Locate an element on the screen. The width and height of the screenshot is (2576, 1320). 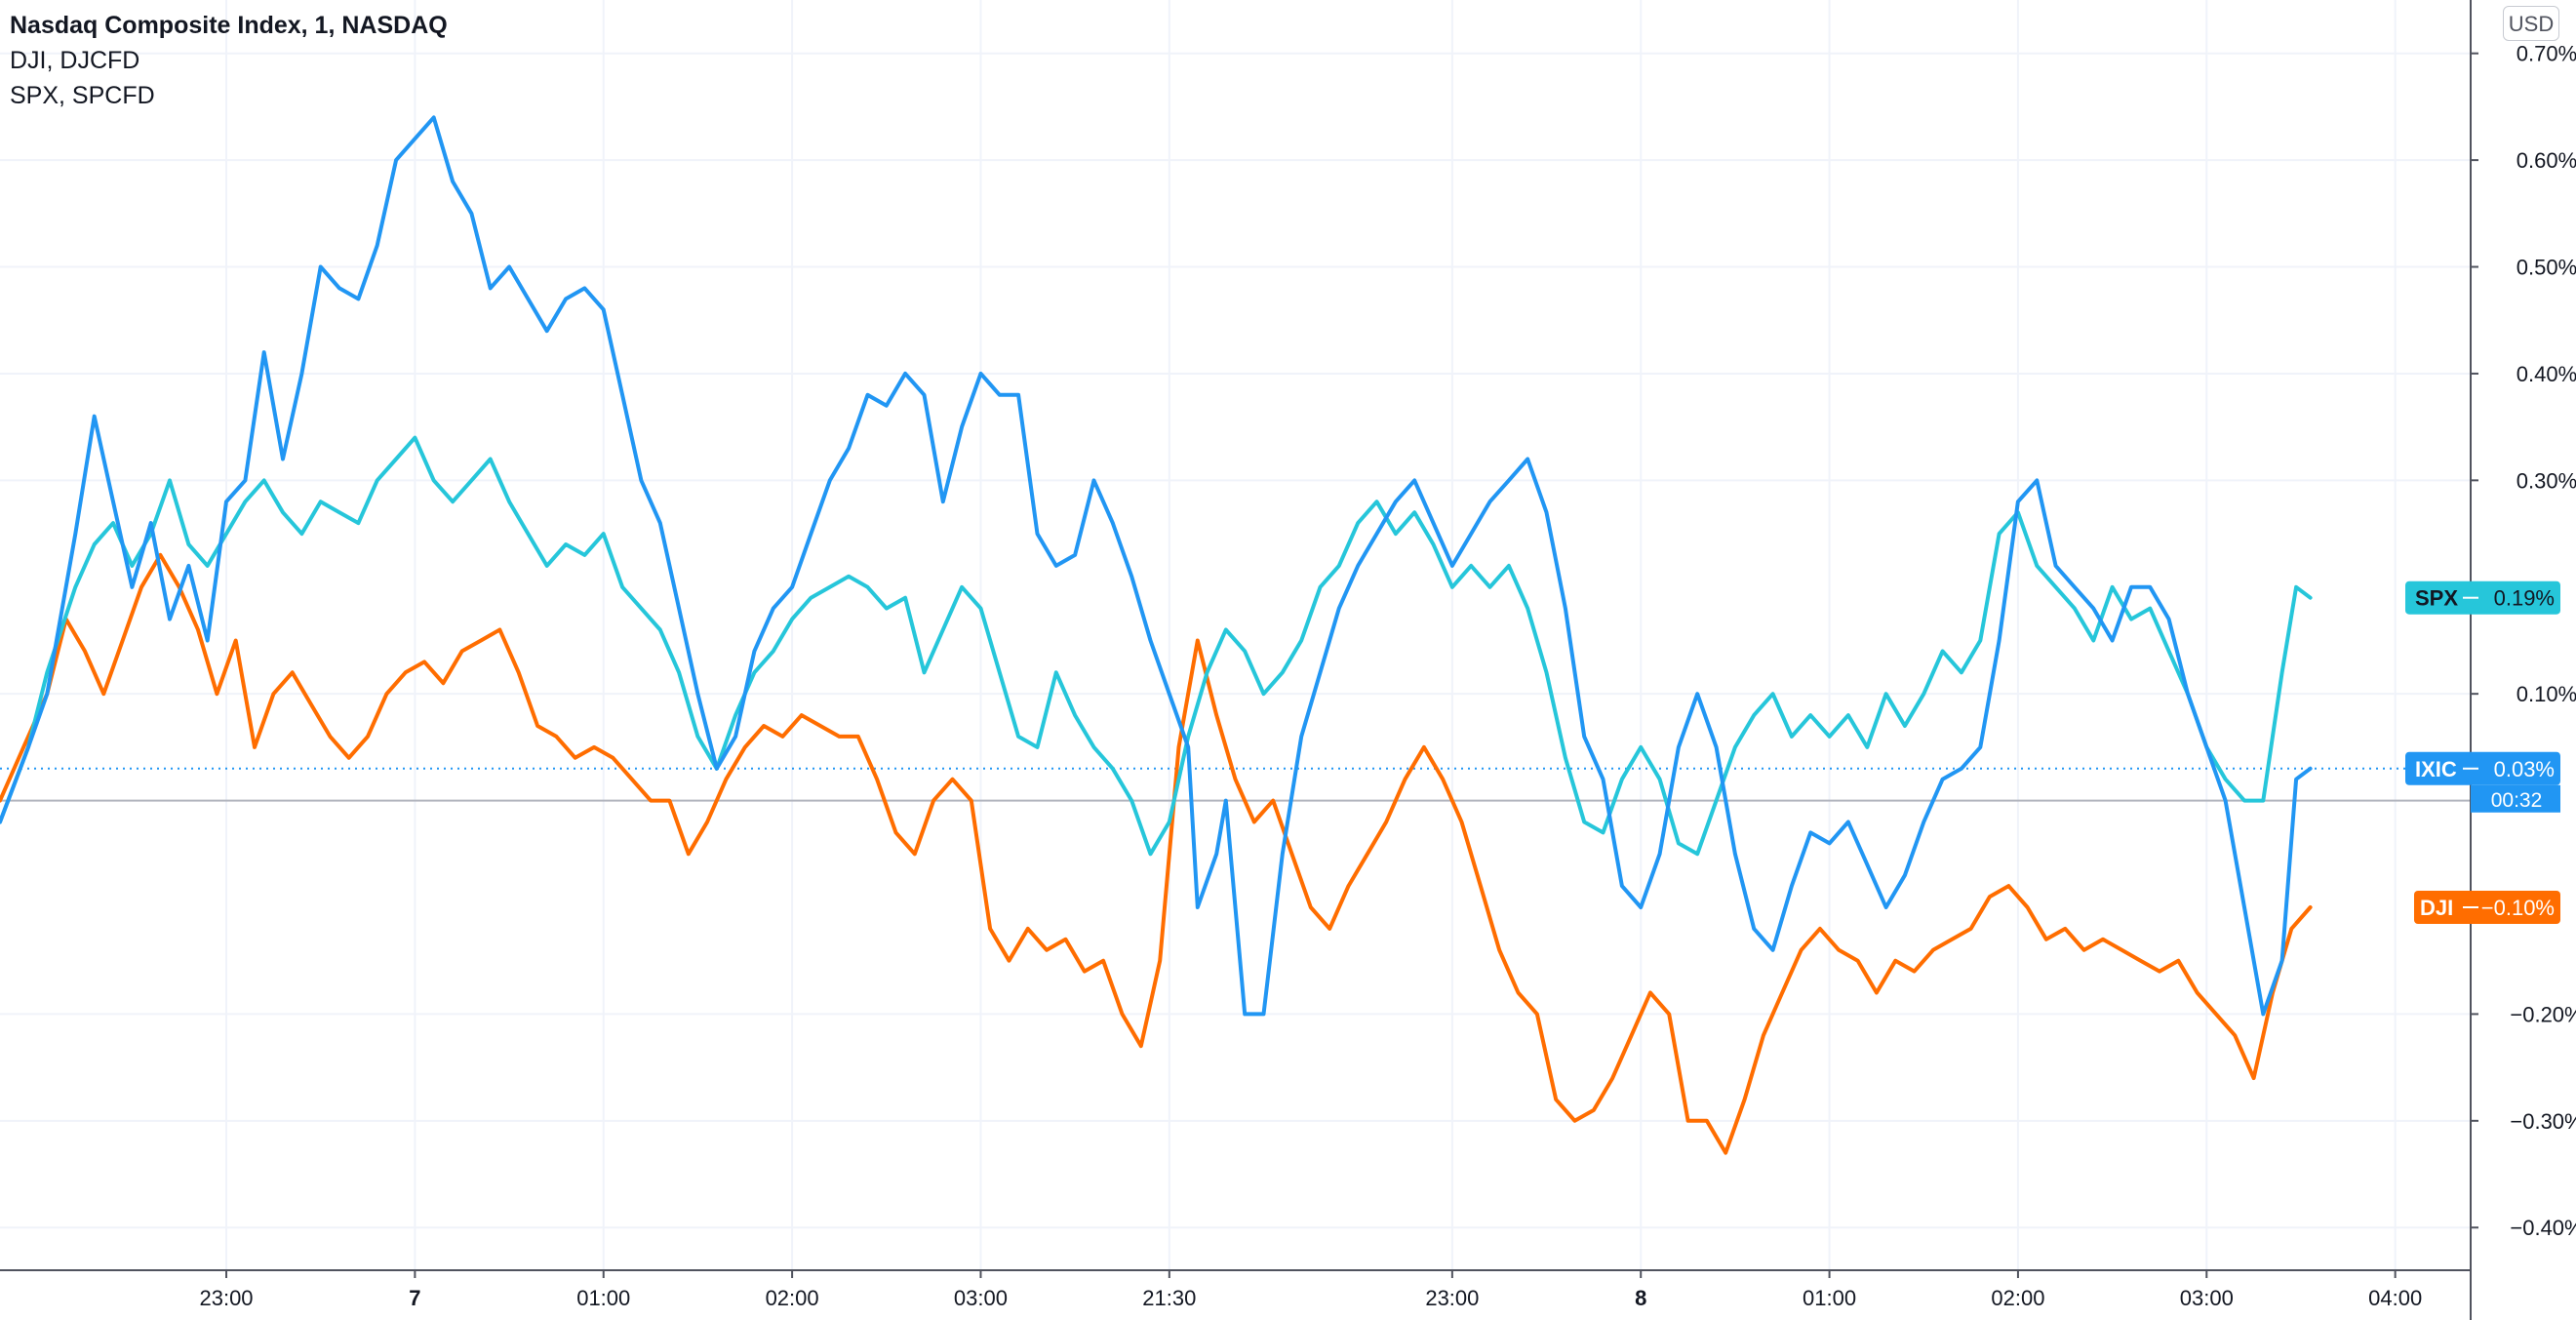
badge-value-ixic: 0.03% is located at coordinates (2524, 769).